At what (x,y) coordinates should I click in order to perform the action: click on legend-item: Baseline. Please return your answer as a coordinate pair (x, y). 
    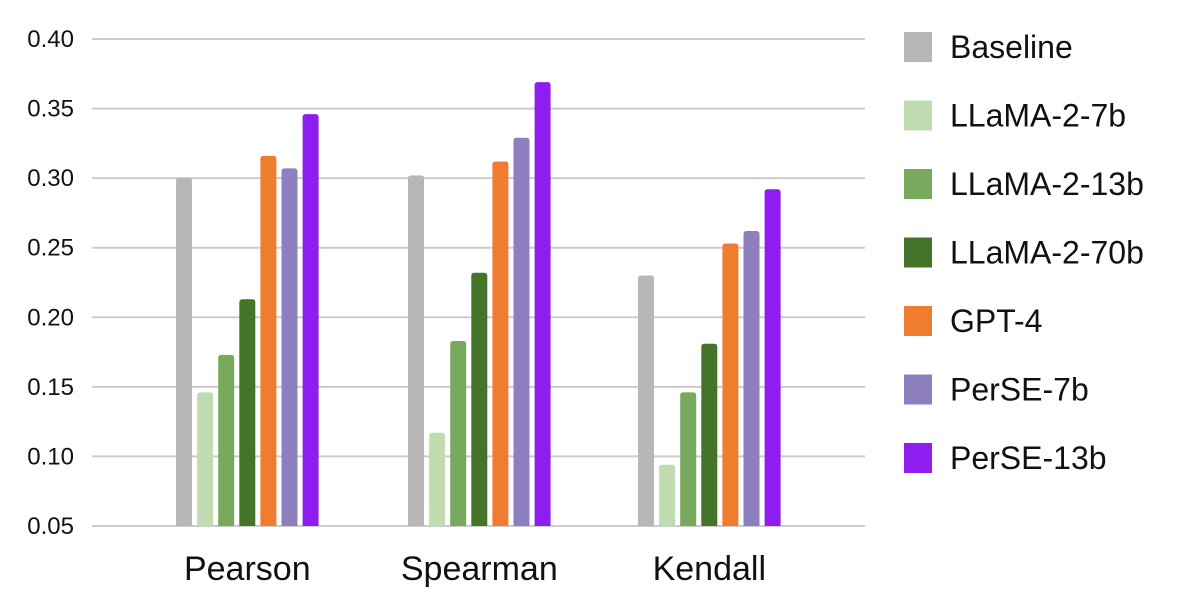
    Looking at the image, I should click on (988, 47).